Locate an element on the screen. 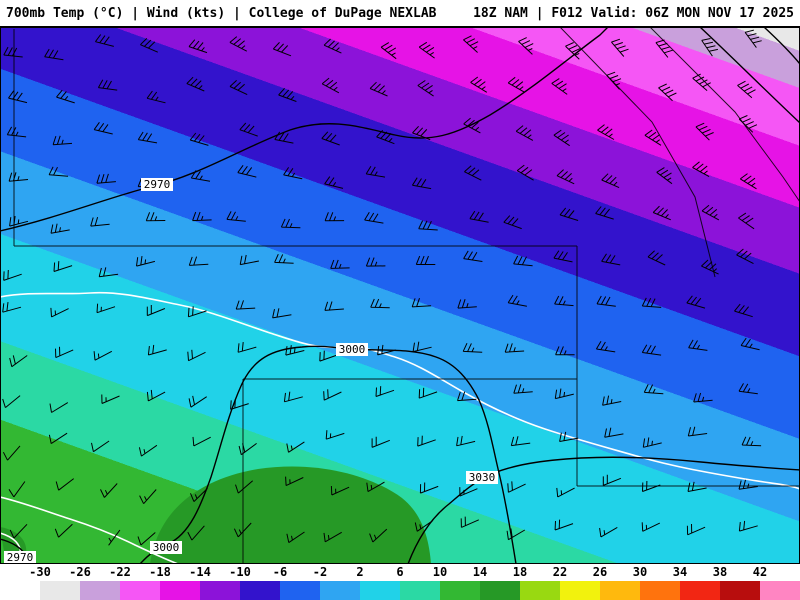 This screenshot has width=800, height=600. colorbar-tick-label: -22 is located at coordinates (120, 572).